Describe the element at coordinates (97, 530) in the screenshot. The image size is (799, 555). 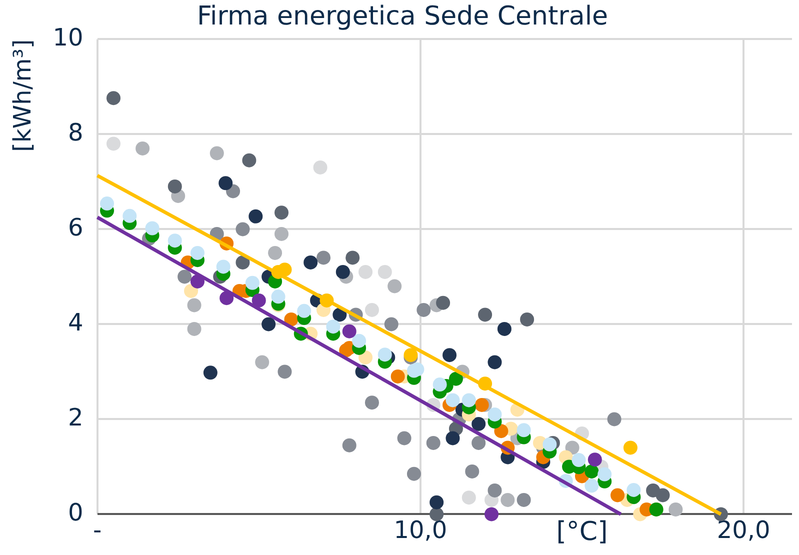
I see `x-tick-label: -` at that location.